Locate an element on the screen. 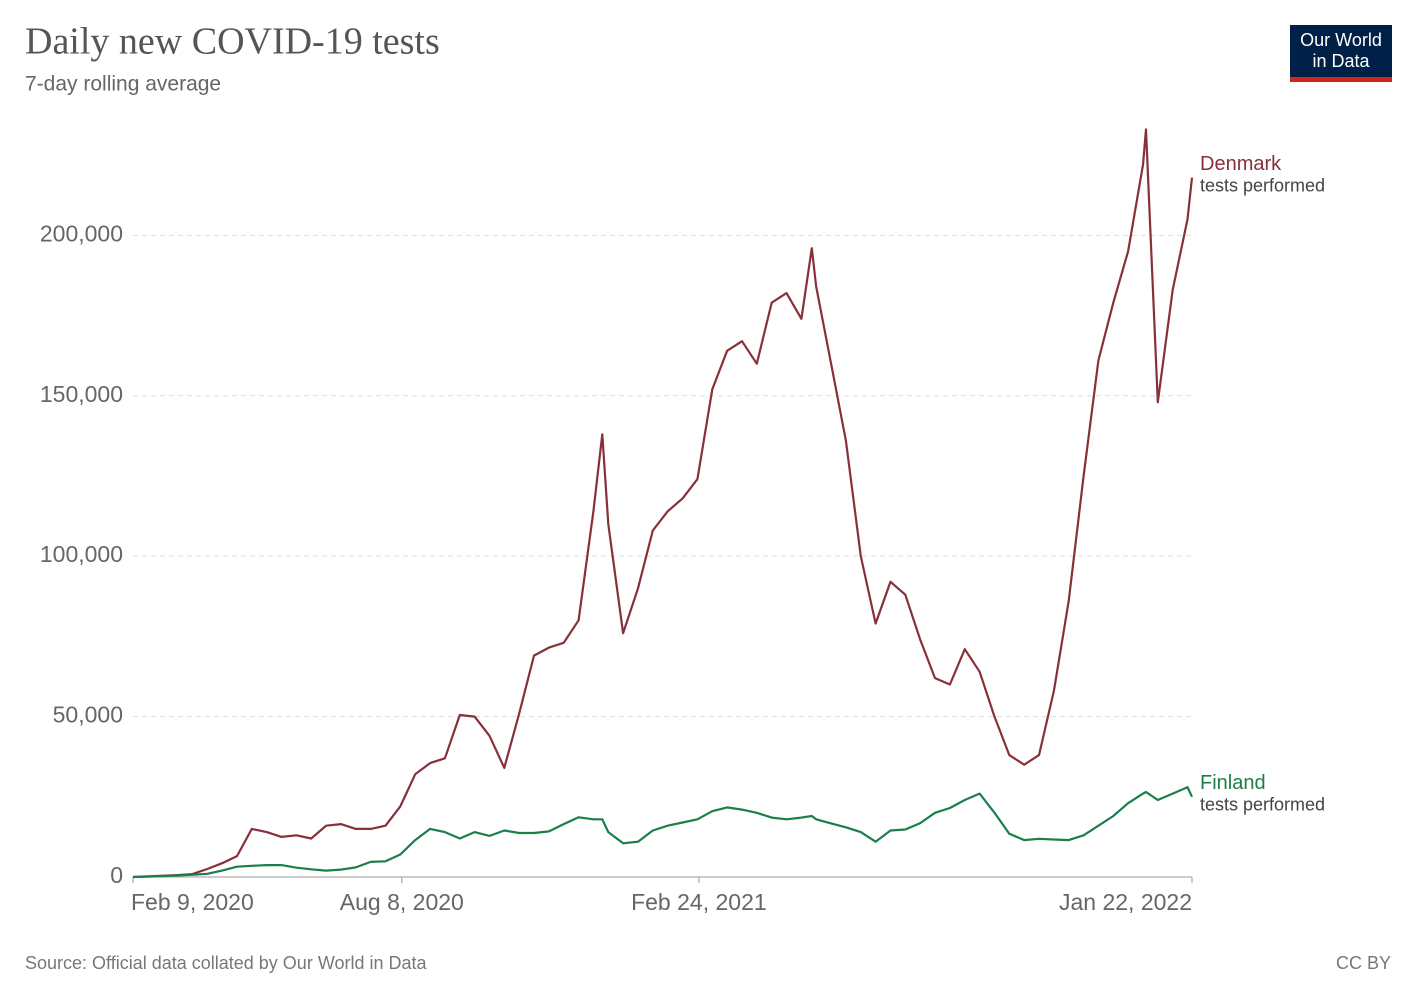  y-tick-label: 100,000 is located at coordinates (81, 554).